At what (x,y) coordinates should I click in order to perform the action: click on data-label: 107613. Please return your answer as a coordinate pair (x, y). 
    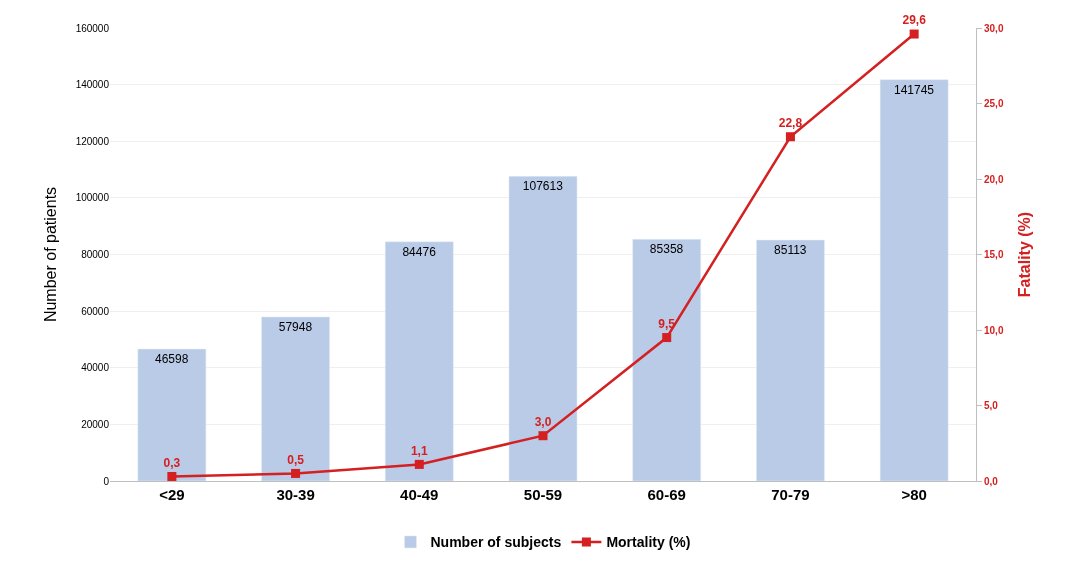
    Looking at the image, I should click on (543, 186).